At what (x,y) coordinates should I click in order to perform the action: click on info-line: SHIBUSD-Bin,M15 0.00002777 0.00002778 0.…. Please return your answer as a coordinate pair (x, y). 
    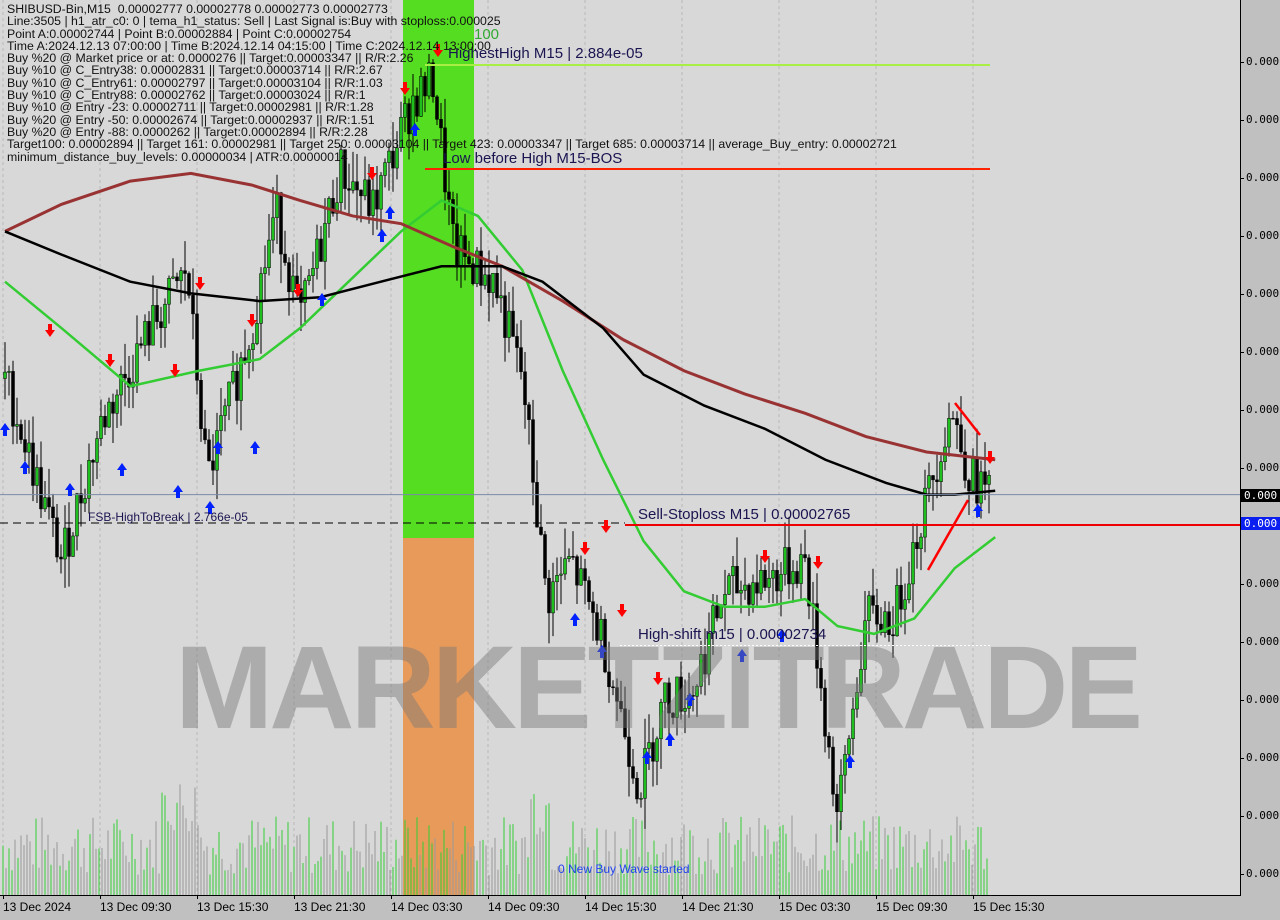
    Looking at the image, I should click on (197, 9).